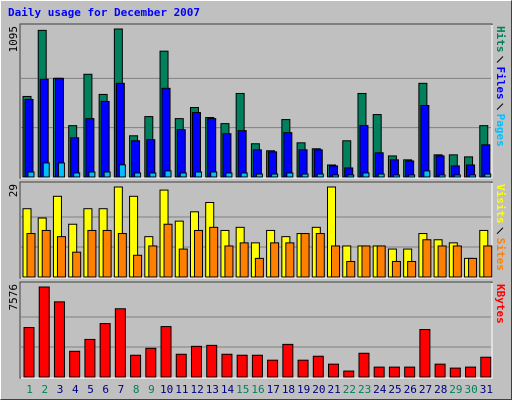 This screenshot has width=512, height=400. Describe the element at coordinates (364, 389) in the screenshot. I see `x-tick-label: 23` at that location.